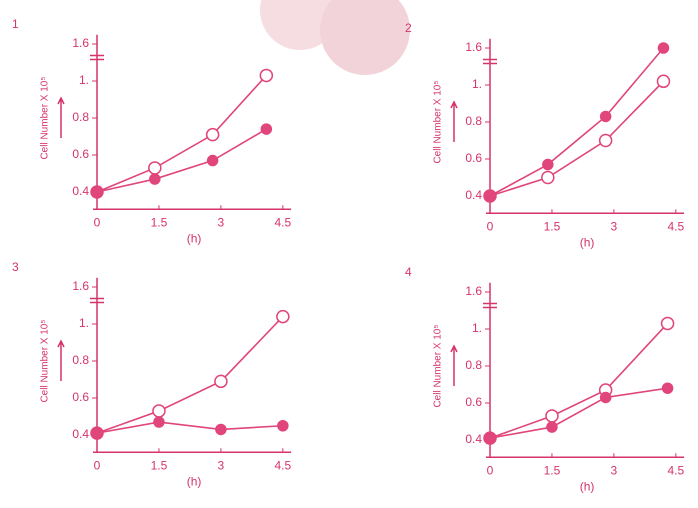  I want to click on panel-label: 3, so click(15, 267).